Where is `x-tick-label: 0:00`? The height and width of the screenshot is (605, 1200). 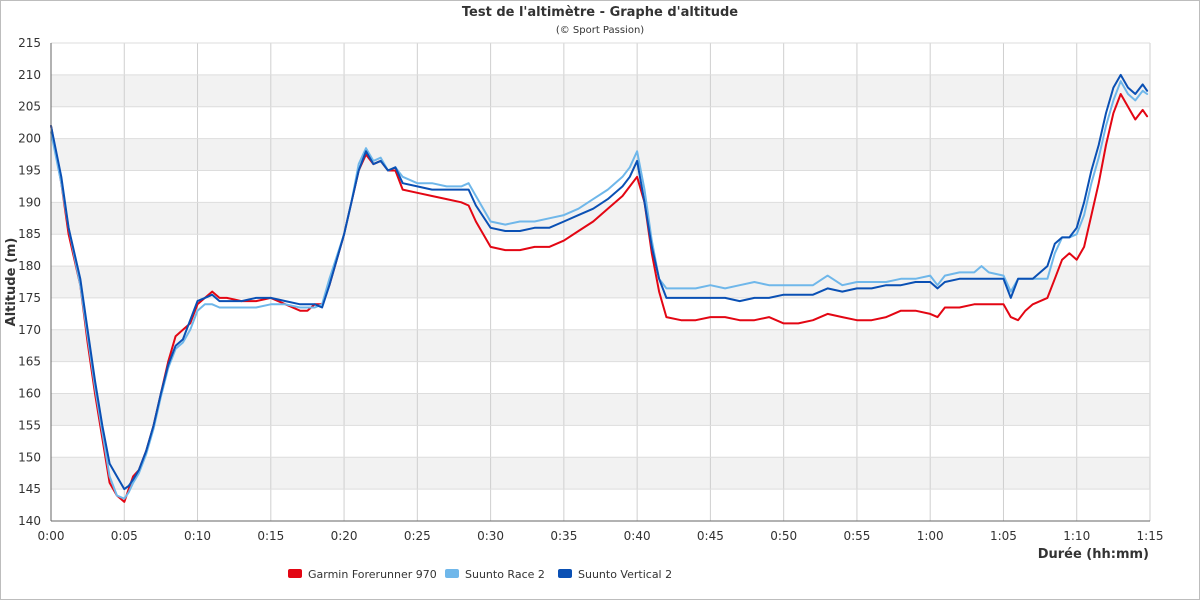 x-tick-label: 0:00 is located at coordinates (51, 536).